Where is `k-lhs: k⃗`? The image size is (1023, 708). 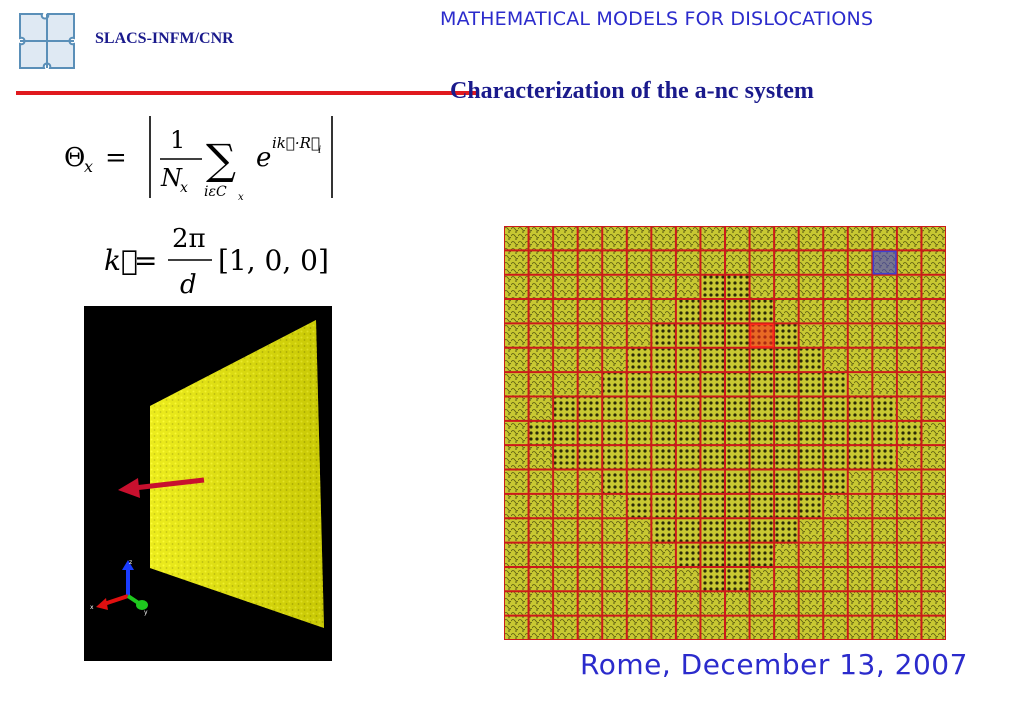 k-lhs: k⃗ is located at coordinates (121, 260).